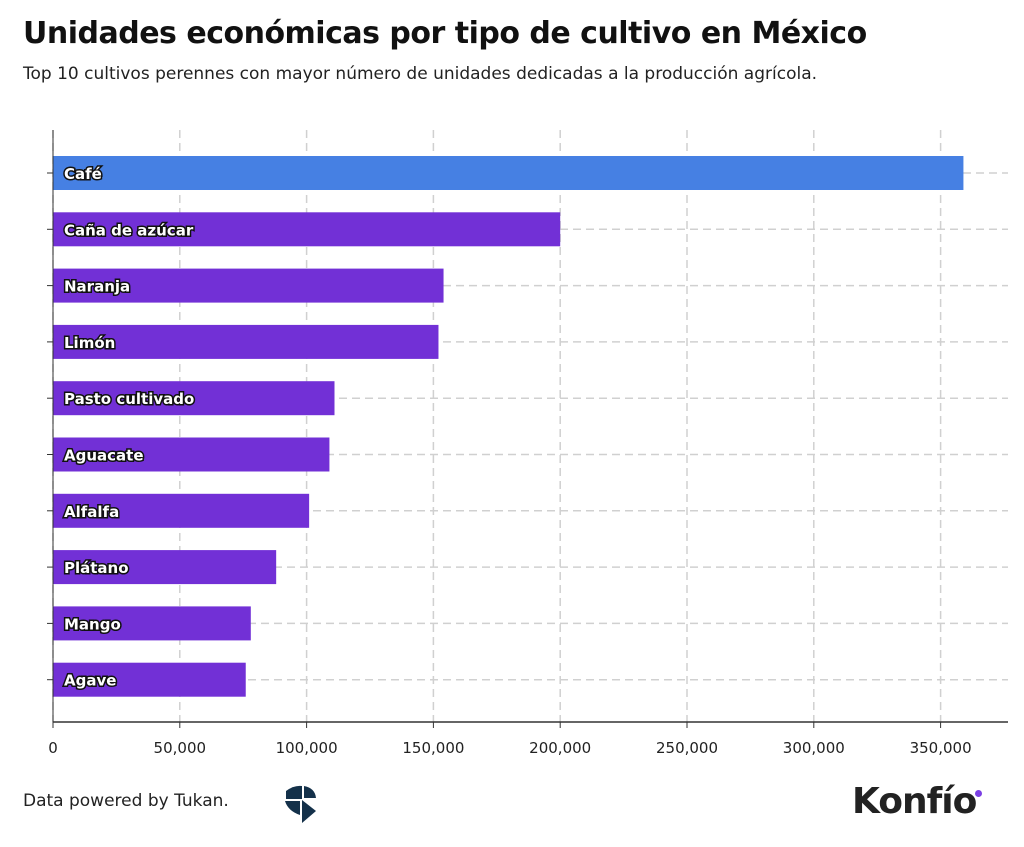 Image resolution: width=1024 pixels, height=847 pixels. I want to click on bar-label: Plátano, so click(96, 568).